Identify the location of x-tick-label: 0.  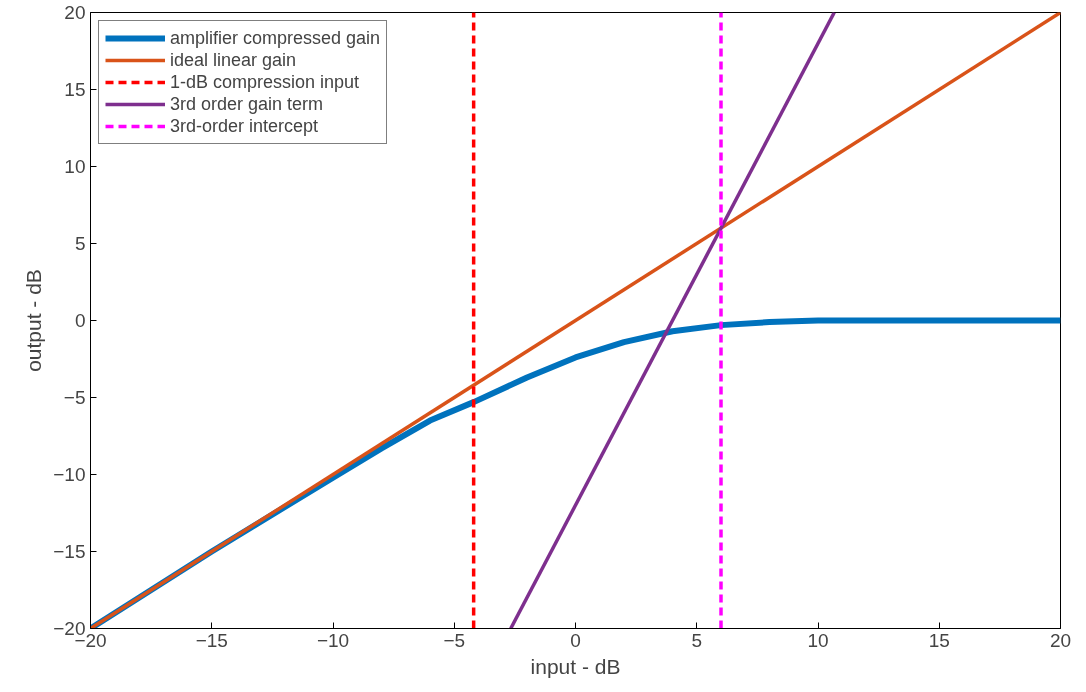
(575, 640).